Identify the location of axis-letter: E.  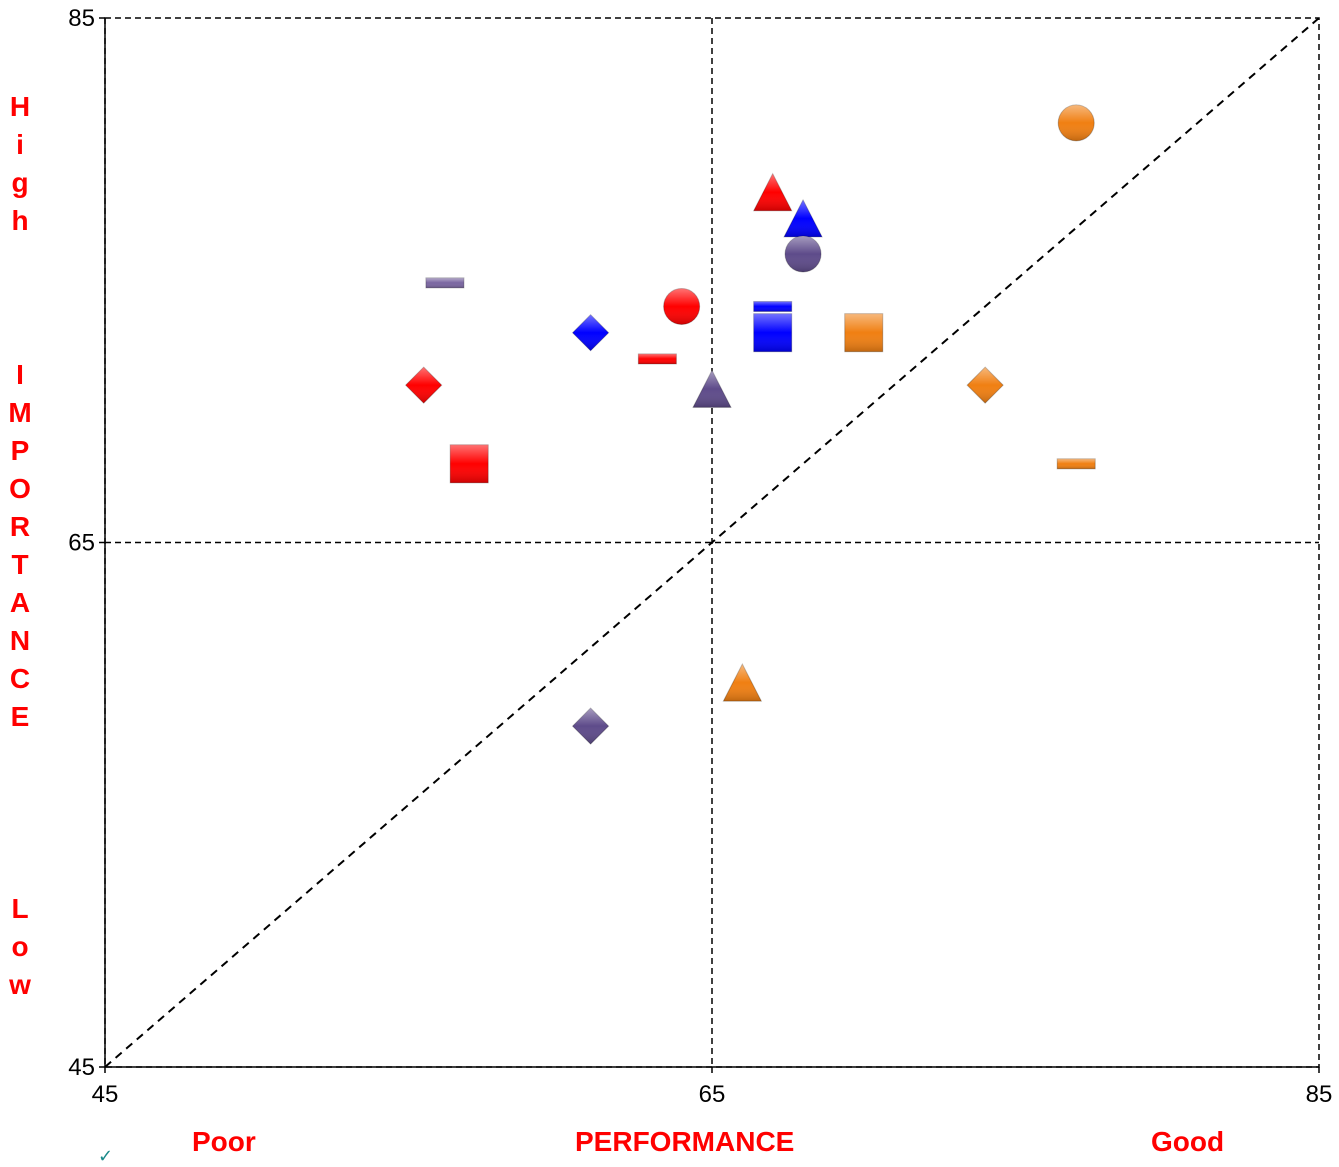
(20, 716).